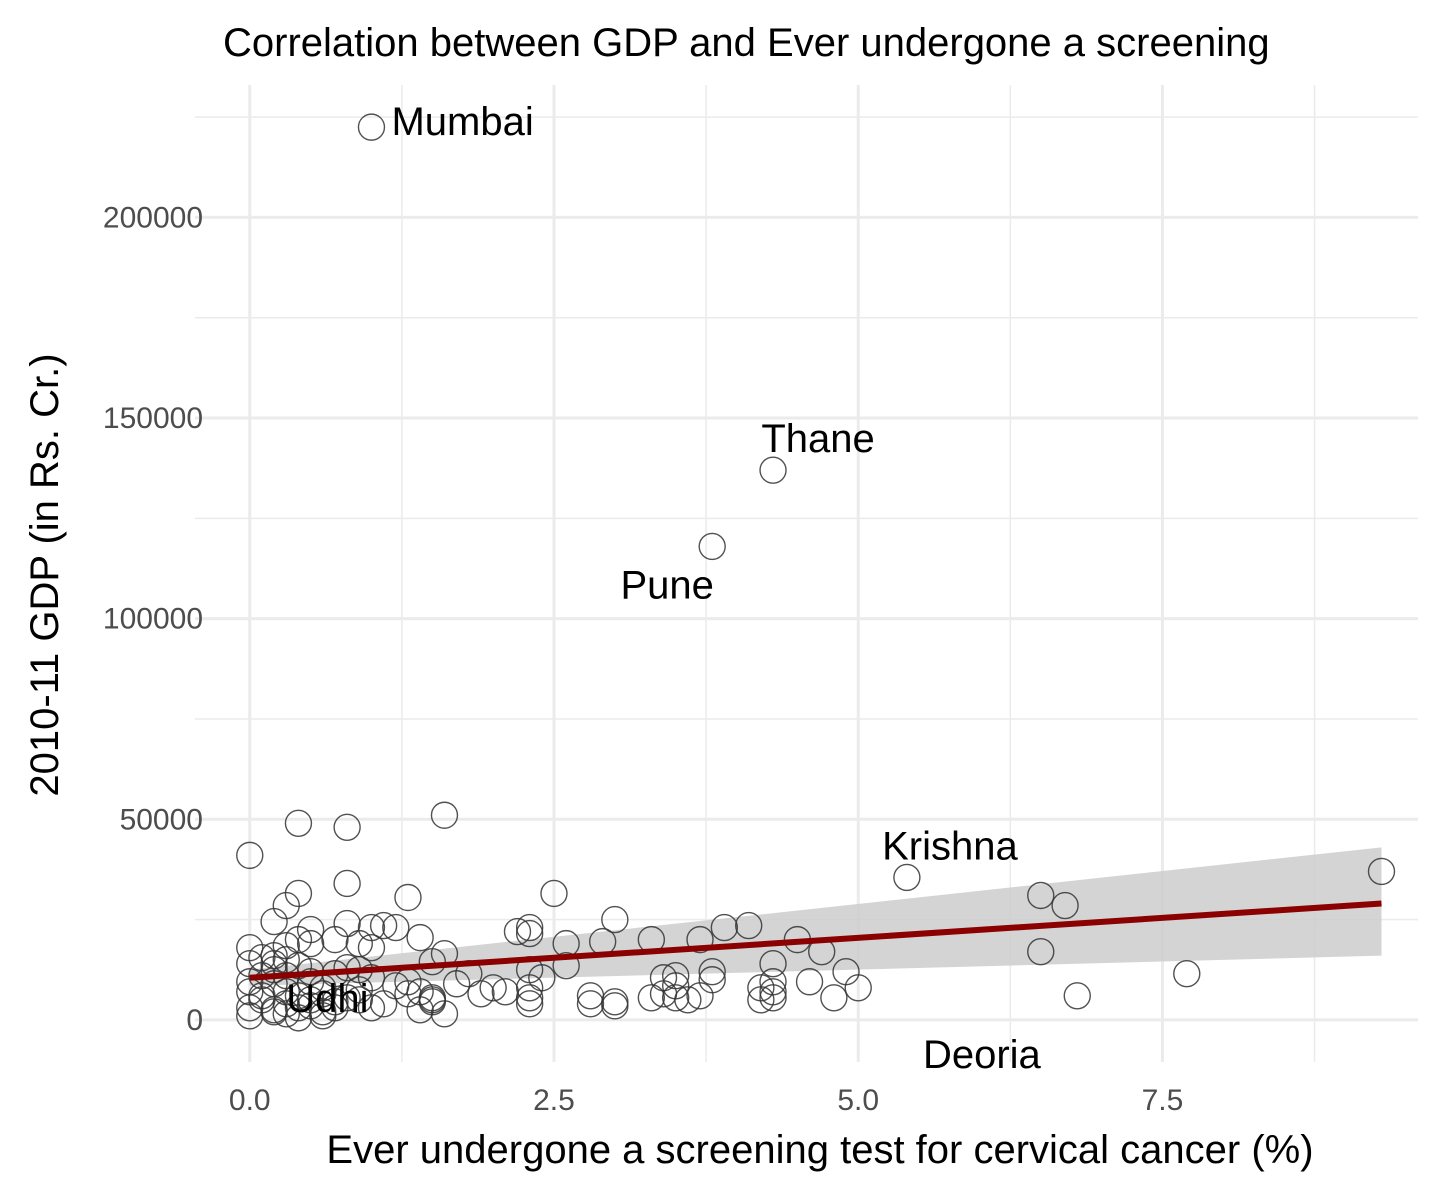 The height and width of the screenshot is (1195, 1440). Describe the element at coordinates (982, 1055) in the screenshot. I see `point-label: Deoria` at that location.